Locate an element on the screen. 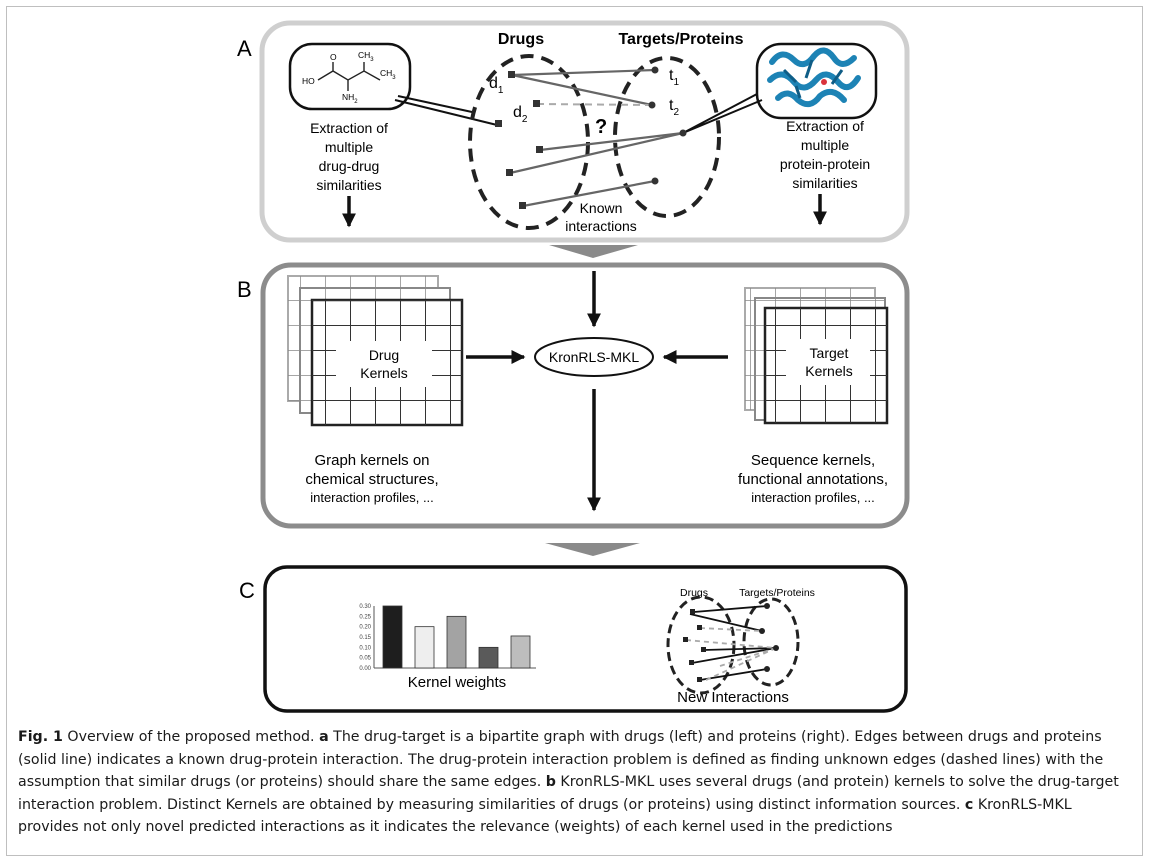 The image size is (1149, 866). question-mark: ? is located at coordinates (601, 127).